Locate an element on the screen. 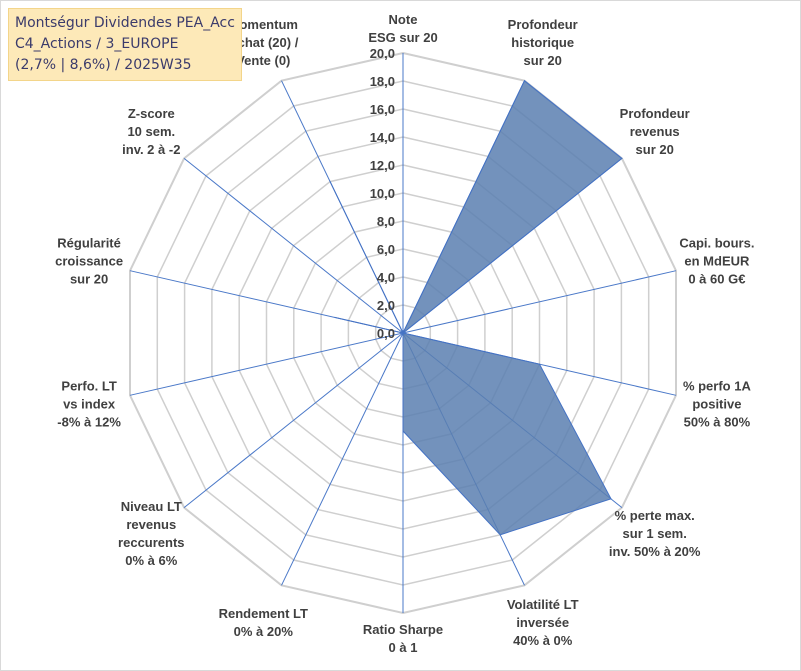  axis-label: Volatilité LT inversée 40% à 0% is located at coordinates (543, 622).